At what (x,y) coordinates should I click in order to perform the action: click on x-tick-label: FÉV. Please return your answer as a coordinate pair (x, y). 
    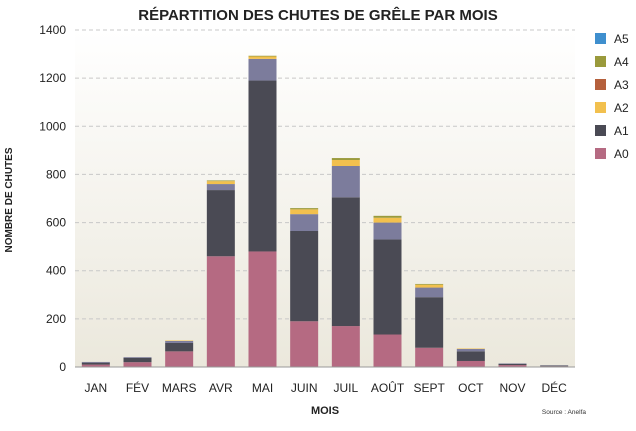
    Looking at the image, I should click on (137, 387).